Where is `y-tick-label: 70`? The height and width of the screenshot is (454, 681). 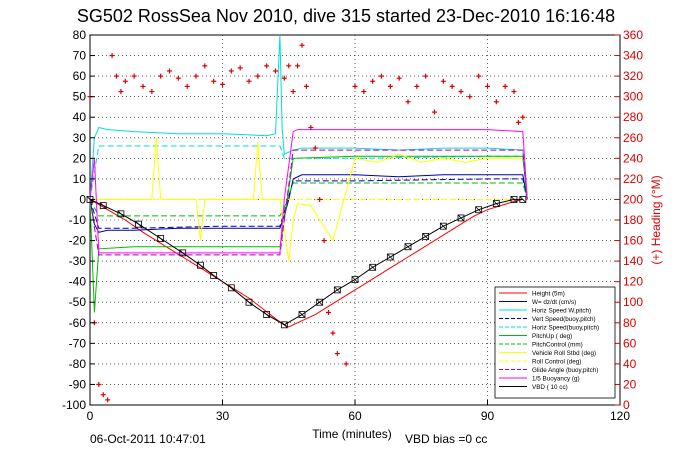
y-tick-label: 70 is located at coordinates (80, 56).